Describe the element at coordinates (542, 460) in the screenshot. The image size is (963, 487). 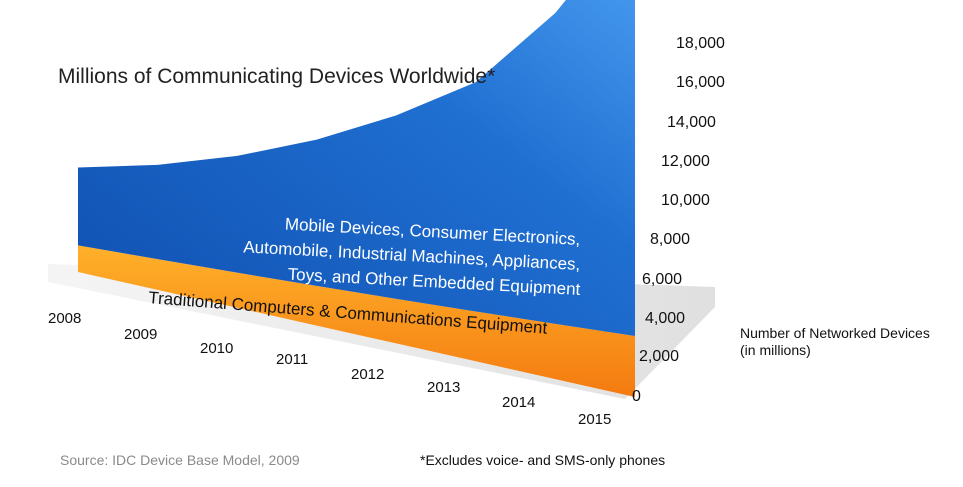
I see `footnote: *Excludes voice- and SMS-only phones` at that location.